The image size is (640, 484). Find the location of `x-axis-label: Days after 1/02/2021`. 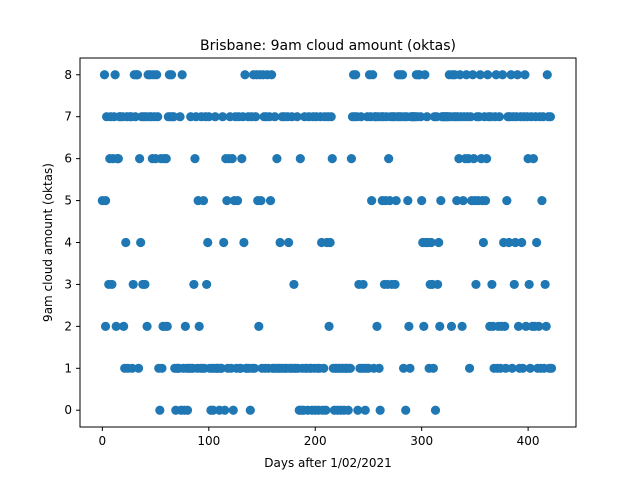

x-axis-label: Days after 1/02/2021 is located at coordinates (328, 463).